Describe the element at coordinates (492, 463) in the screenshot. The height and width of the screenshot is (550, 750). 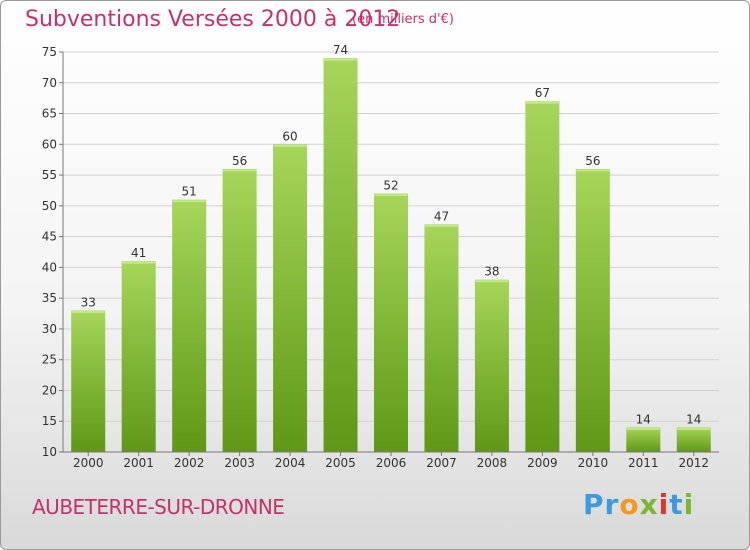
I see `x-tick-label: 2008` at that location.